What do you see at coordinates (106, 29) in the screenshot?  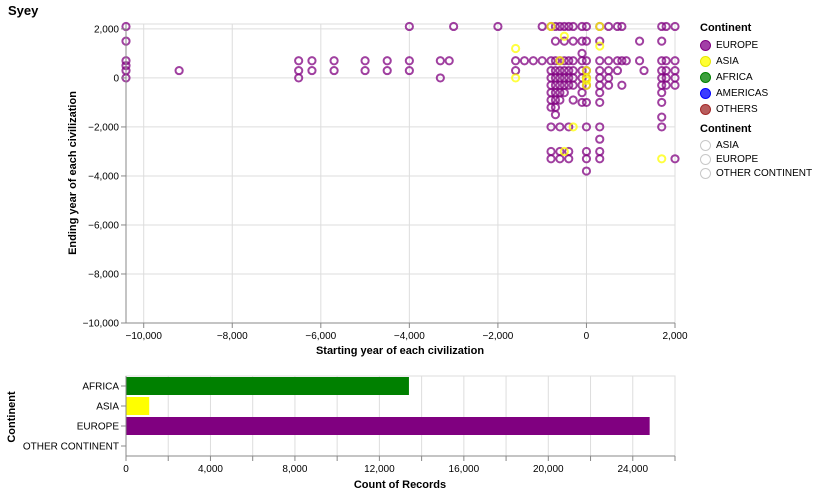 I see `scatter-y-tick-label: 2,000` at bounding box center [106, 29].